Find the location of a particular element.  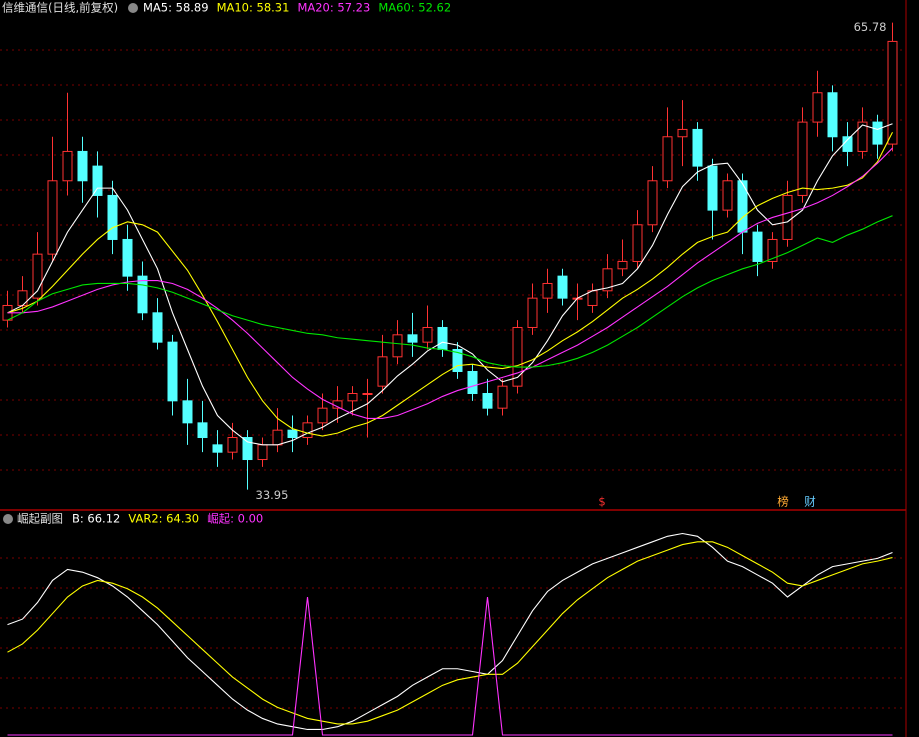

chart-title: 信维通信(日线,前复权) is located at coordinates (60, 8).